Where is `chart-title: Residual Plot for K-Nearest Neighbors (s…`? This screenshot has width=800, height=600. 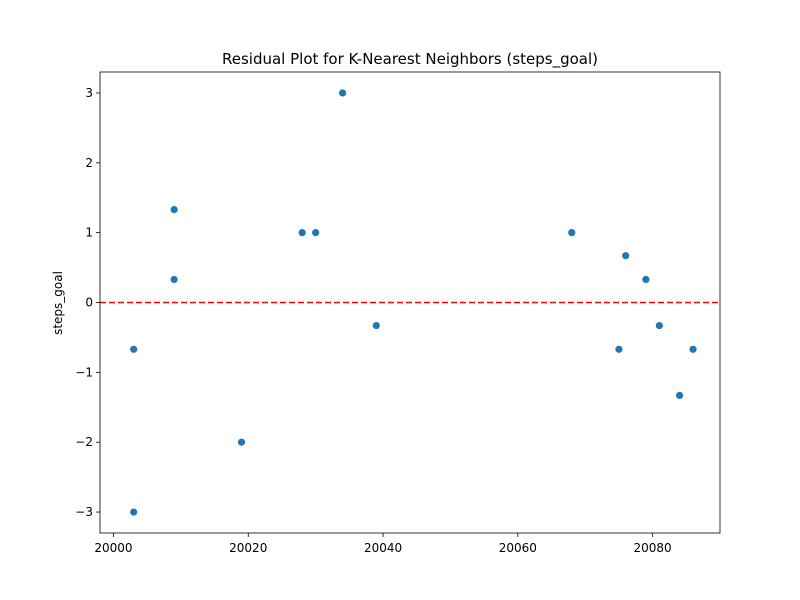
chart-title: Residual Plot for K-Nearest Neighbors (s… is located at coordinates (410, 59).